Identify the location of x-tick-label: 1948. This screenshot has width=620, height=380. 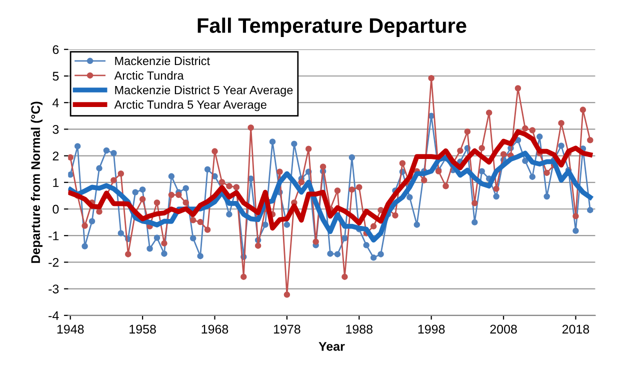
(70, 329).